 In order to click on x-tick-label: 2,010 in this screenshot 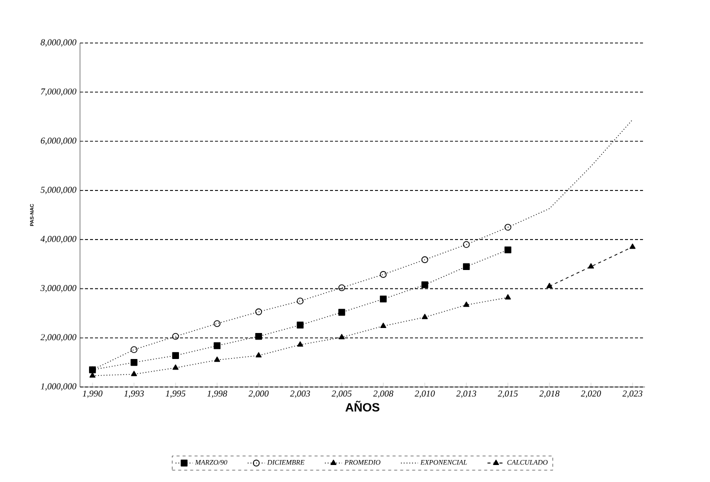, I will do `click(424, 394)`.